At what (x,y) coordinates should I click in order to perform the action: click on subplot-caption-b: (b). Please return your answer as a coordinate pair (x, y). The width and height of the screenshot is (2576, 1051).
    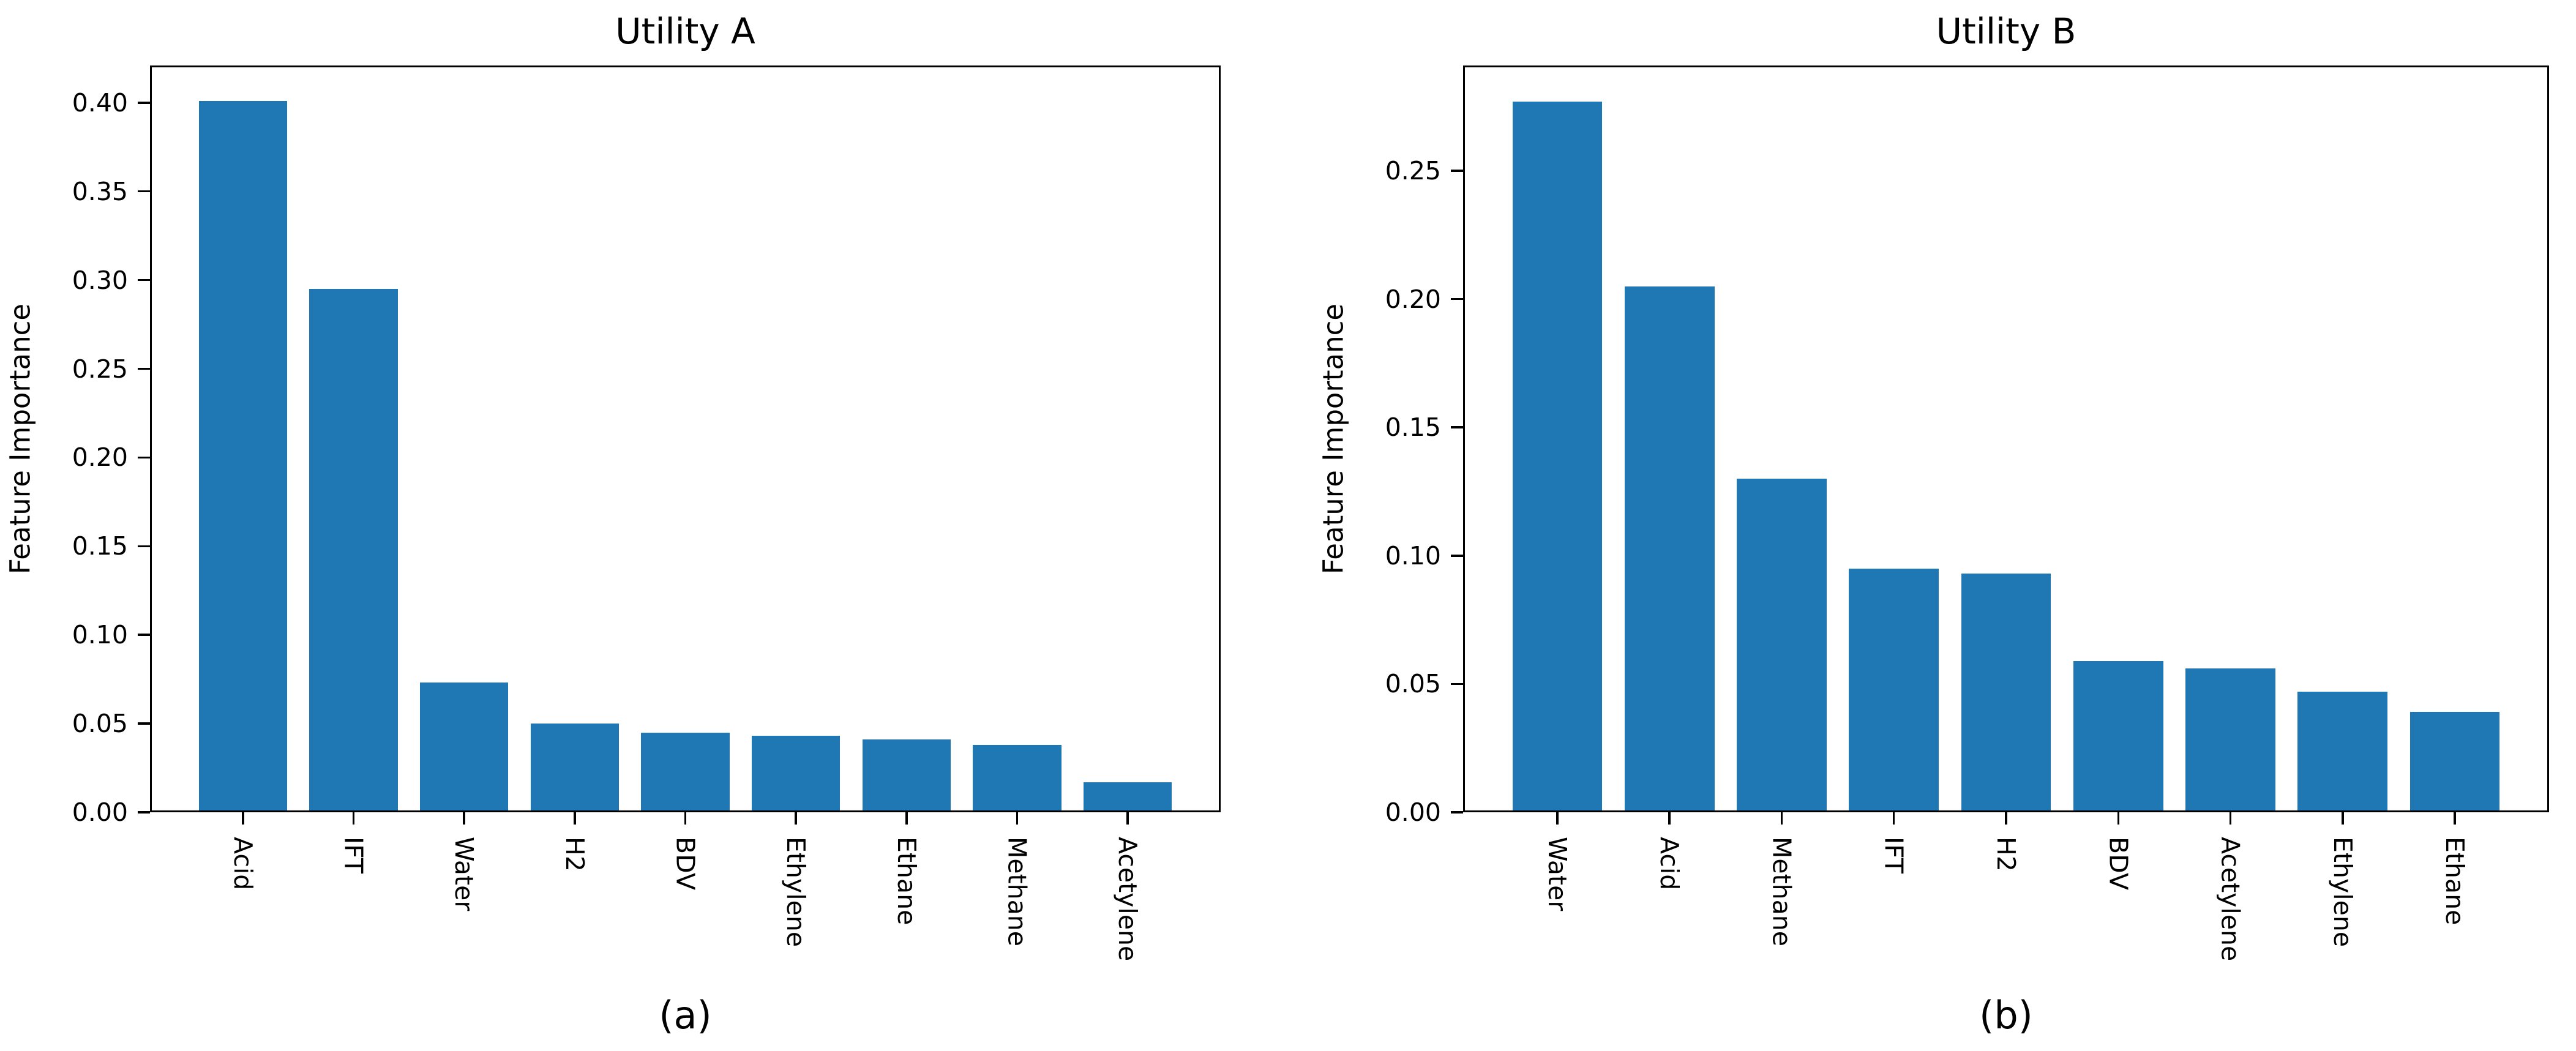
    Looking at the image, I should click on (2006, 1015).